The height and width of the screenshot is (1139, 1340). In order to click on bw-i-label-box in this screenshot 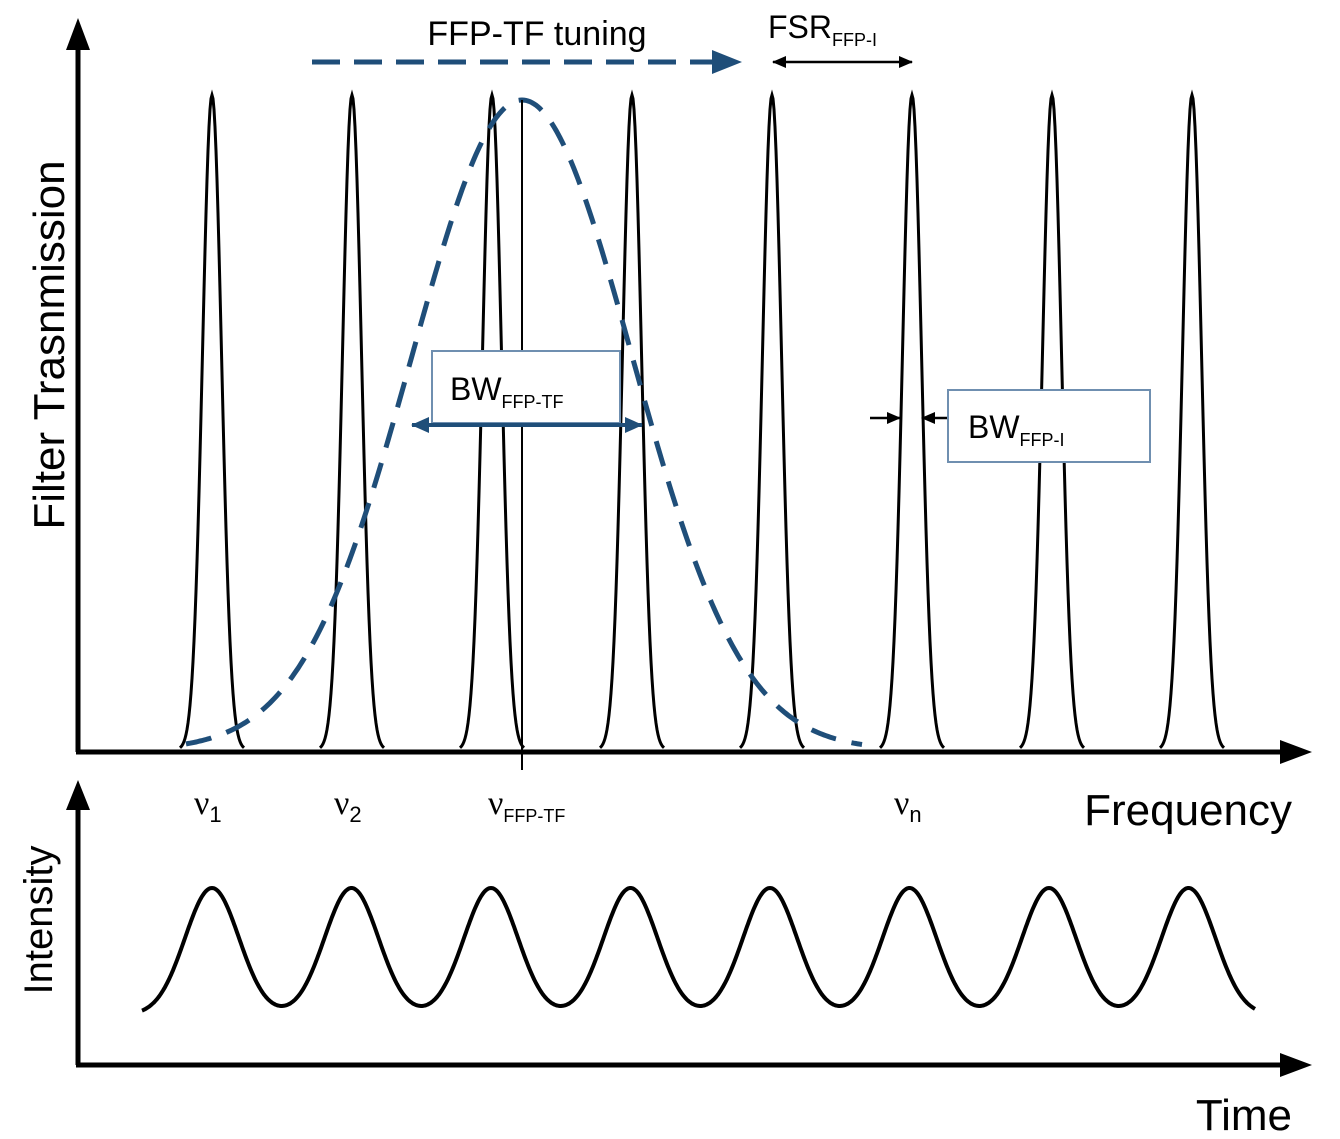, I will do `click(1049, 426)`.